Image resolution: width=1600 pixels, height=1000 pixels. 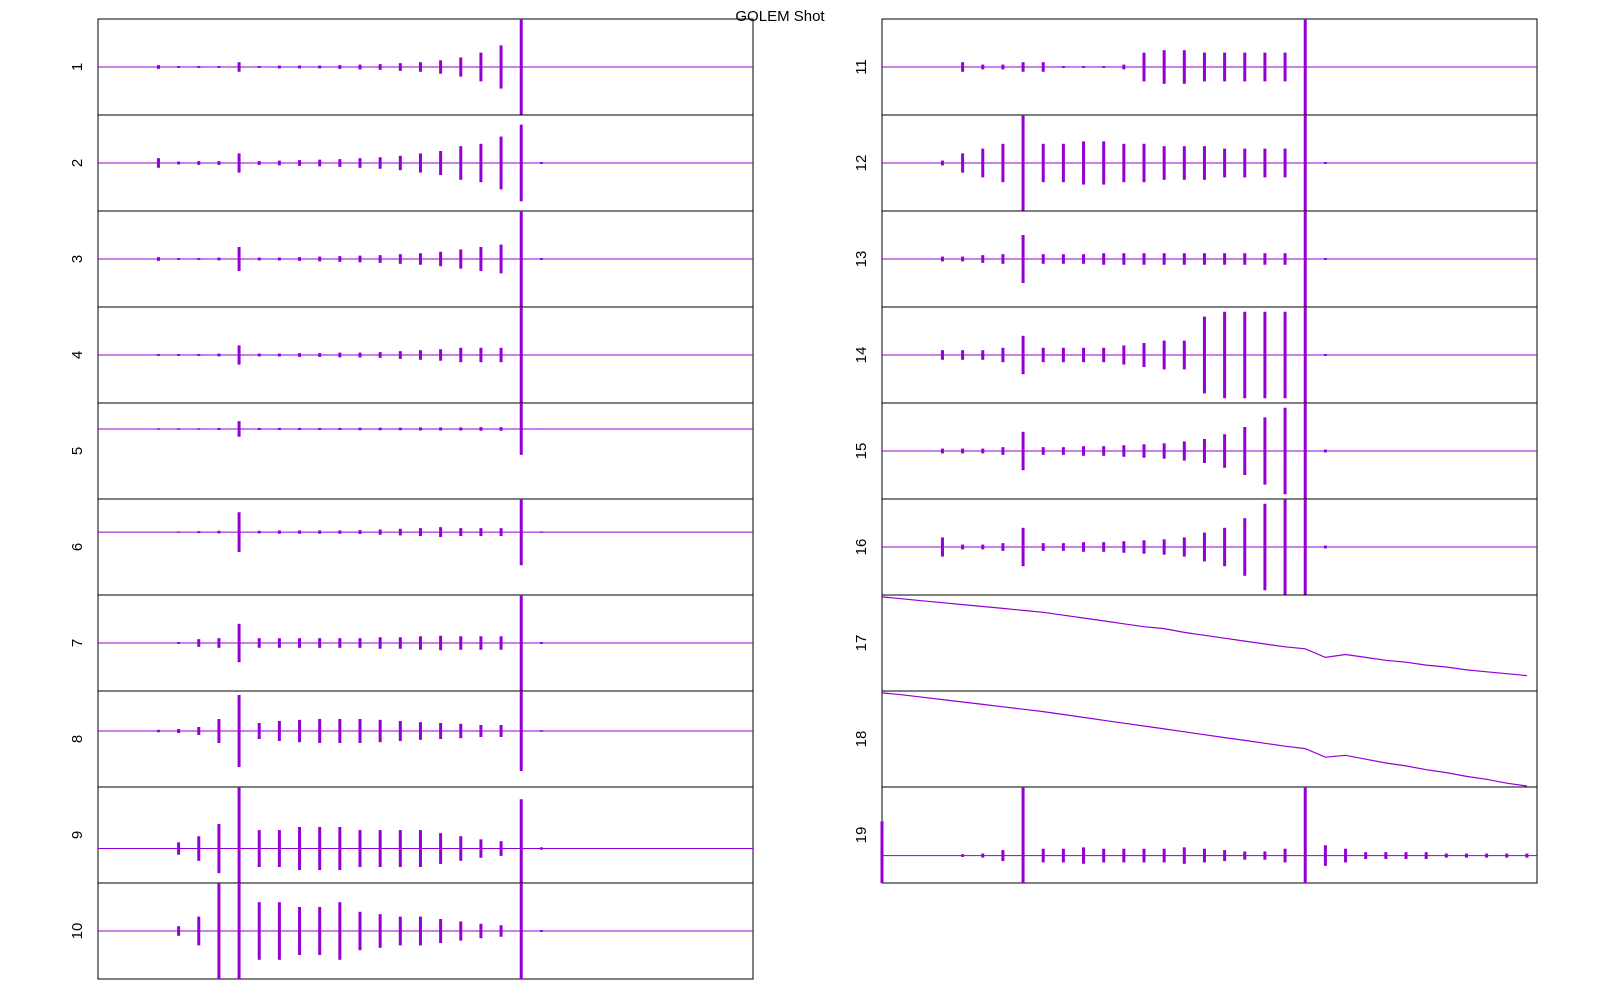 What do you see at coordinates (77, 643) in the screenshot?
I see `panel-label: 7` at bounding box center [77, 643].